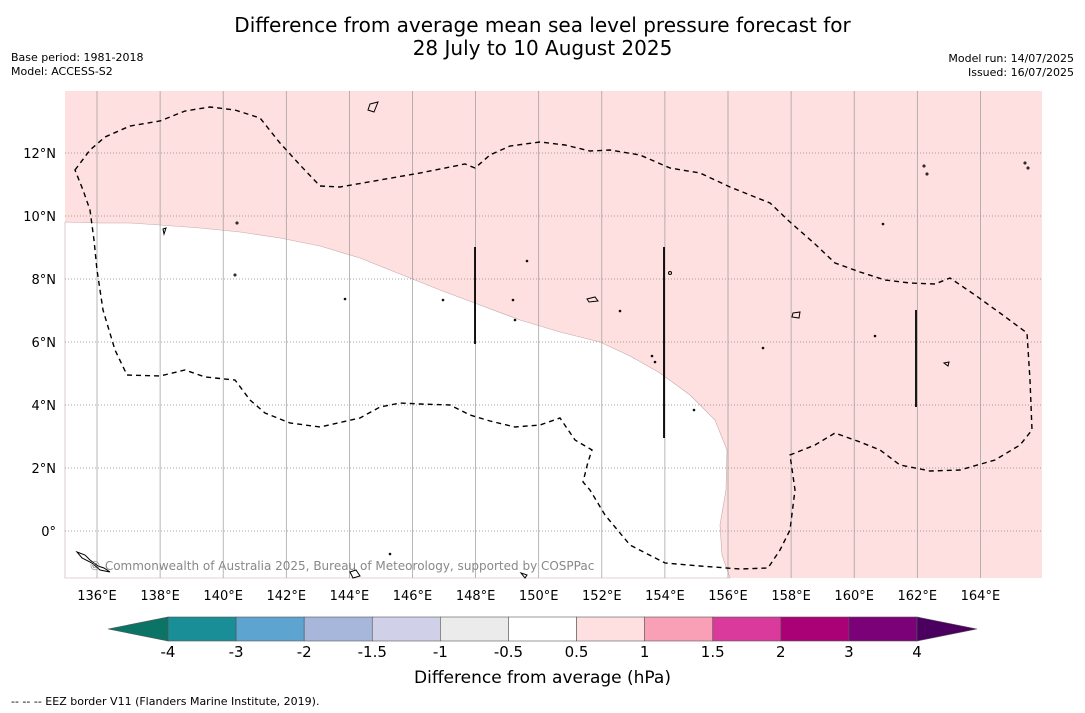 Image resolution: width=1085 pixels, height=713 pixels. I want to click on longitude-label: 152°E, so click(602, 596).